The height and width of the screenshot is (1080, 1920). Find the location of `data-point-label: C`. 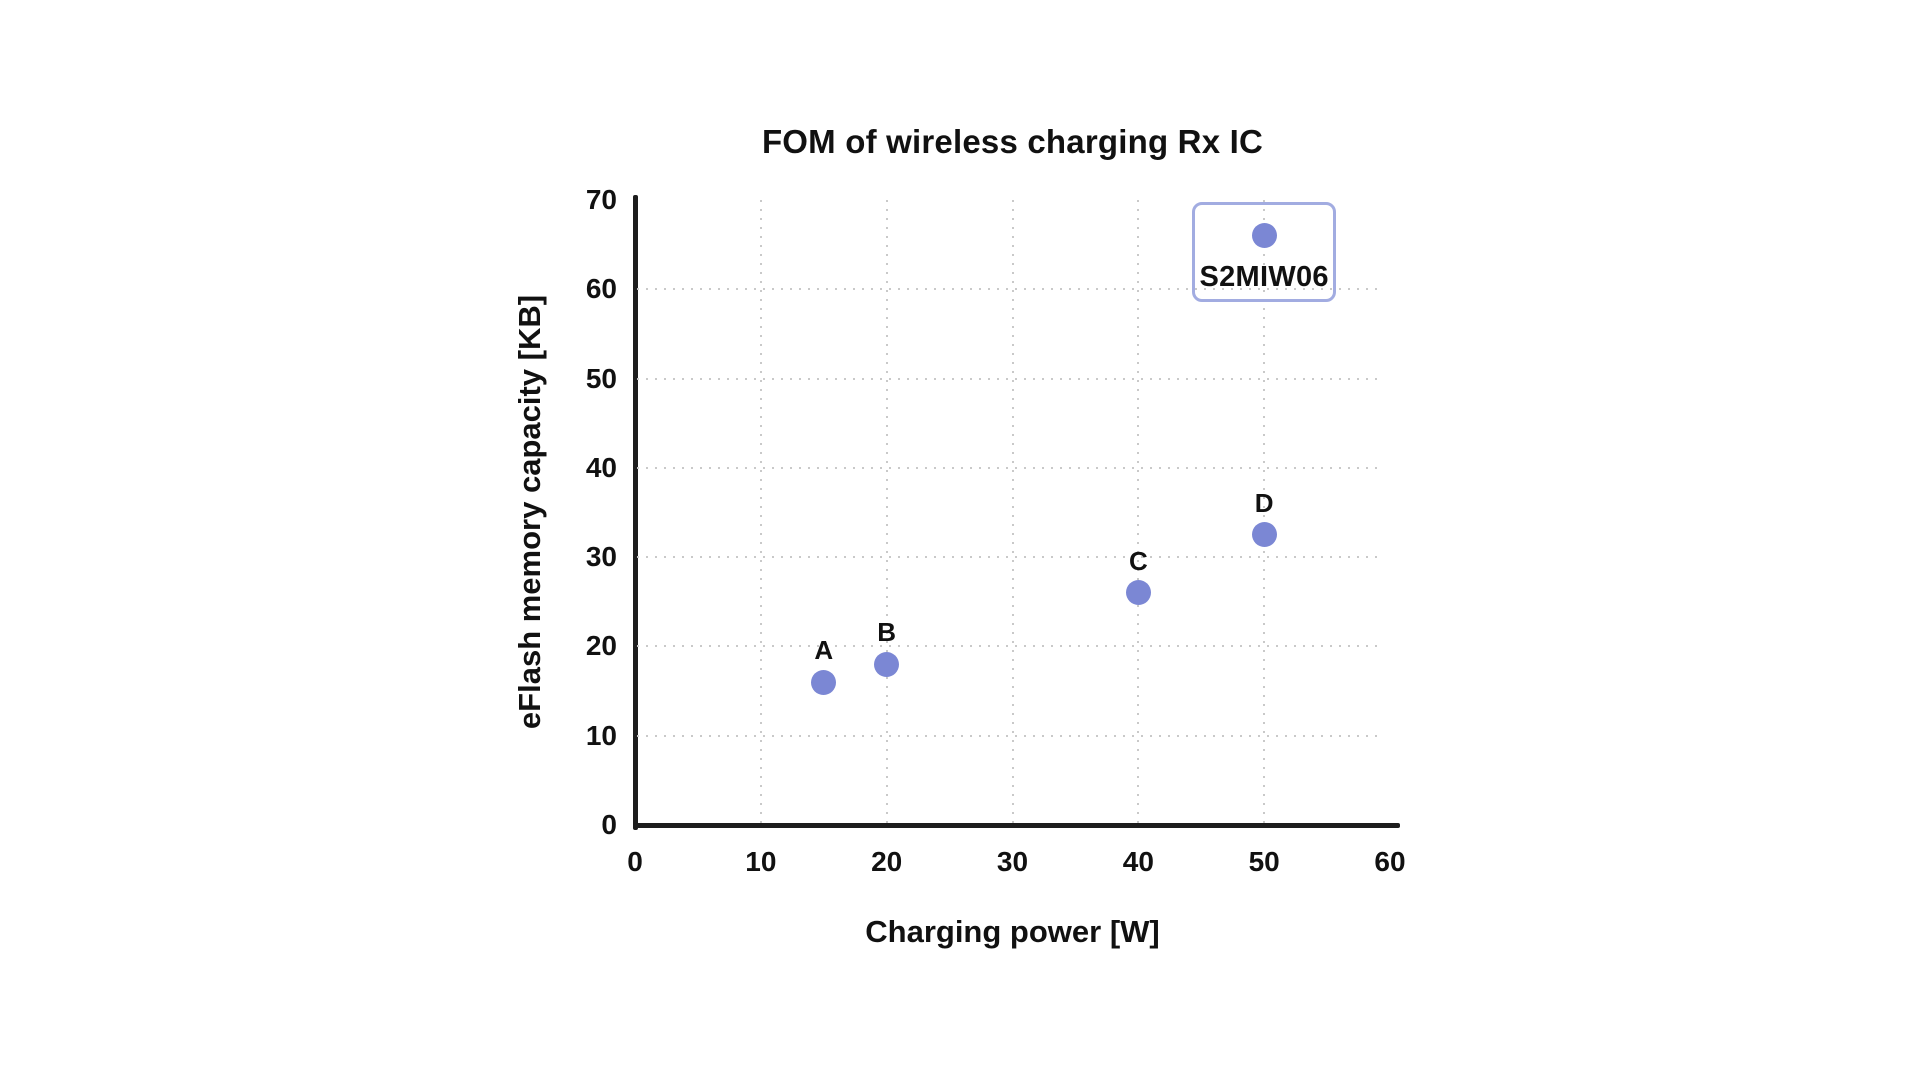

data-point-label: C is located at coordinates (1138, 560).